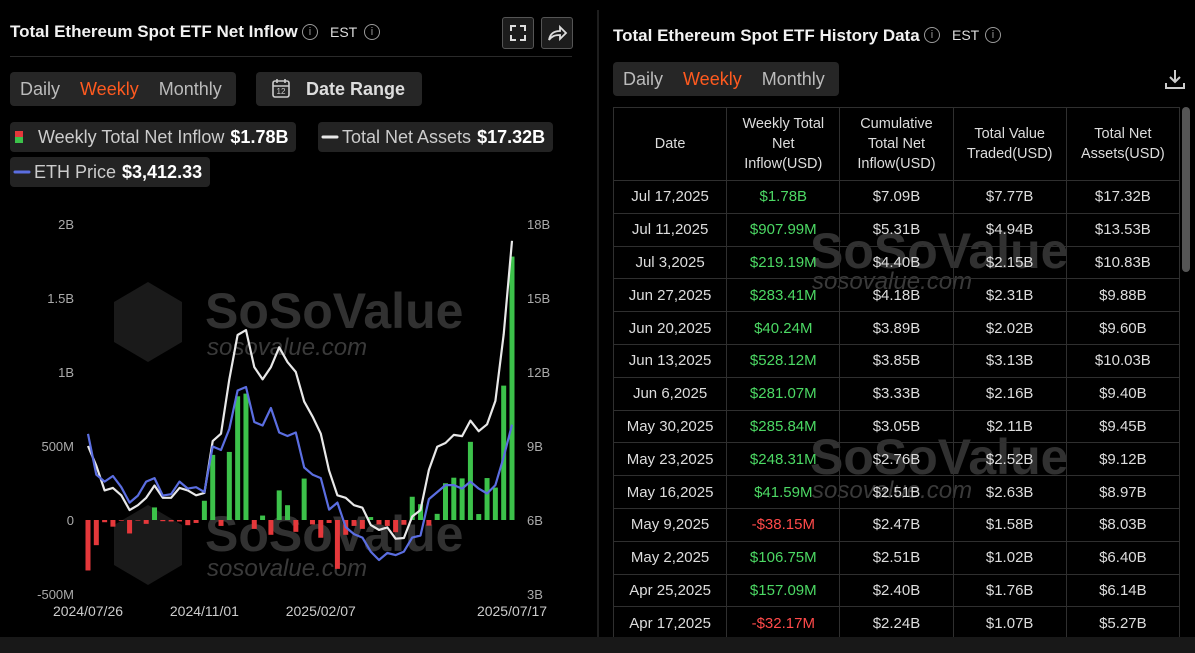 The height and width of the screenshot is (653, 1195). Describe the element at coordinates (1009, 360) in the screenshot. I see `table-cell: $3.13B` at that location.